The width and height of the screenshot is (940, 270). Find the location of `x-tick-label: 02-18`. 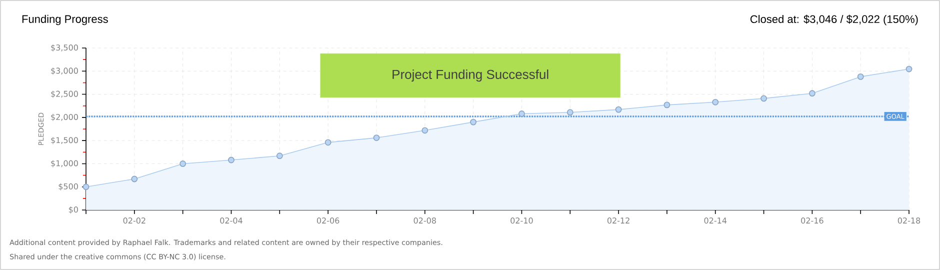

x-tick-label: 02-18 is located at coordinates (909, 221).